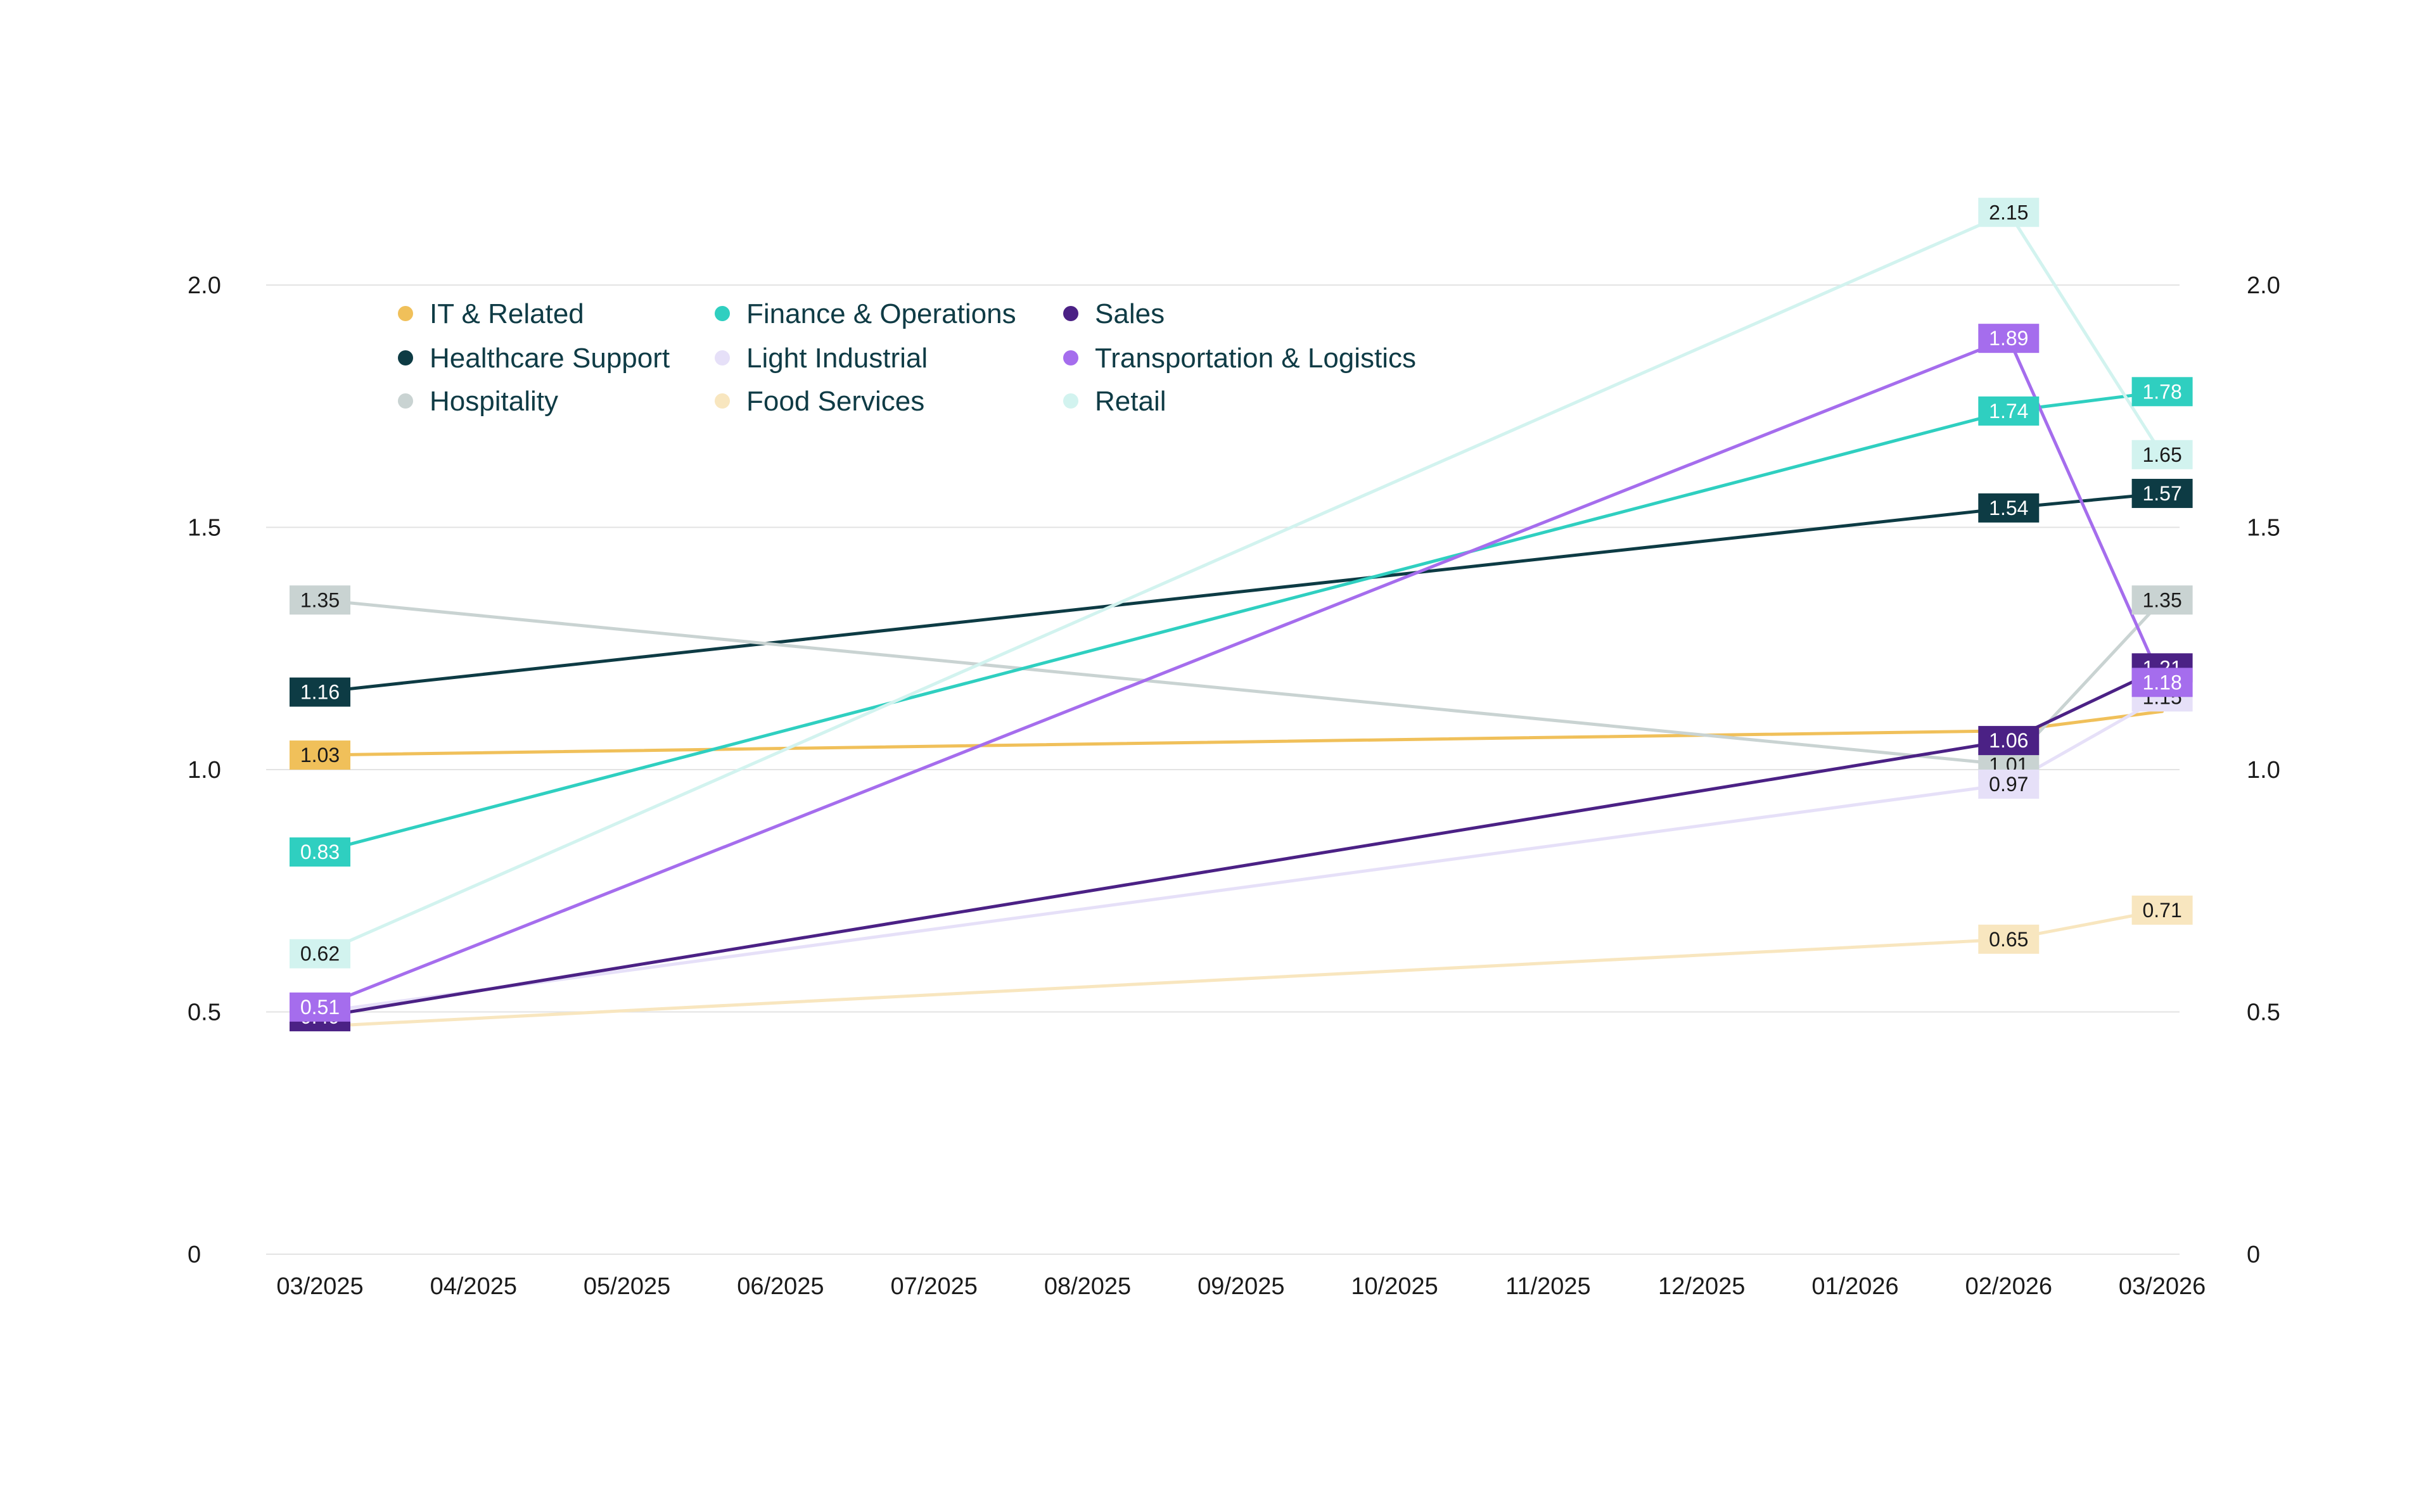  I want to click on legend-item: Finance & Operations, so click(865, 313).